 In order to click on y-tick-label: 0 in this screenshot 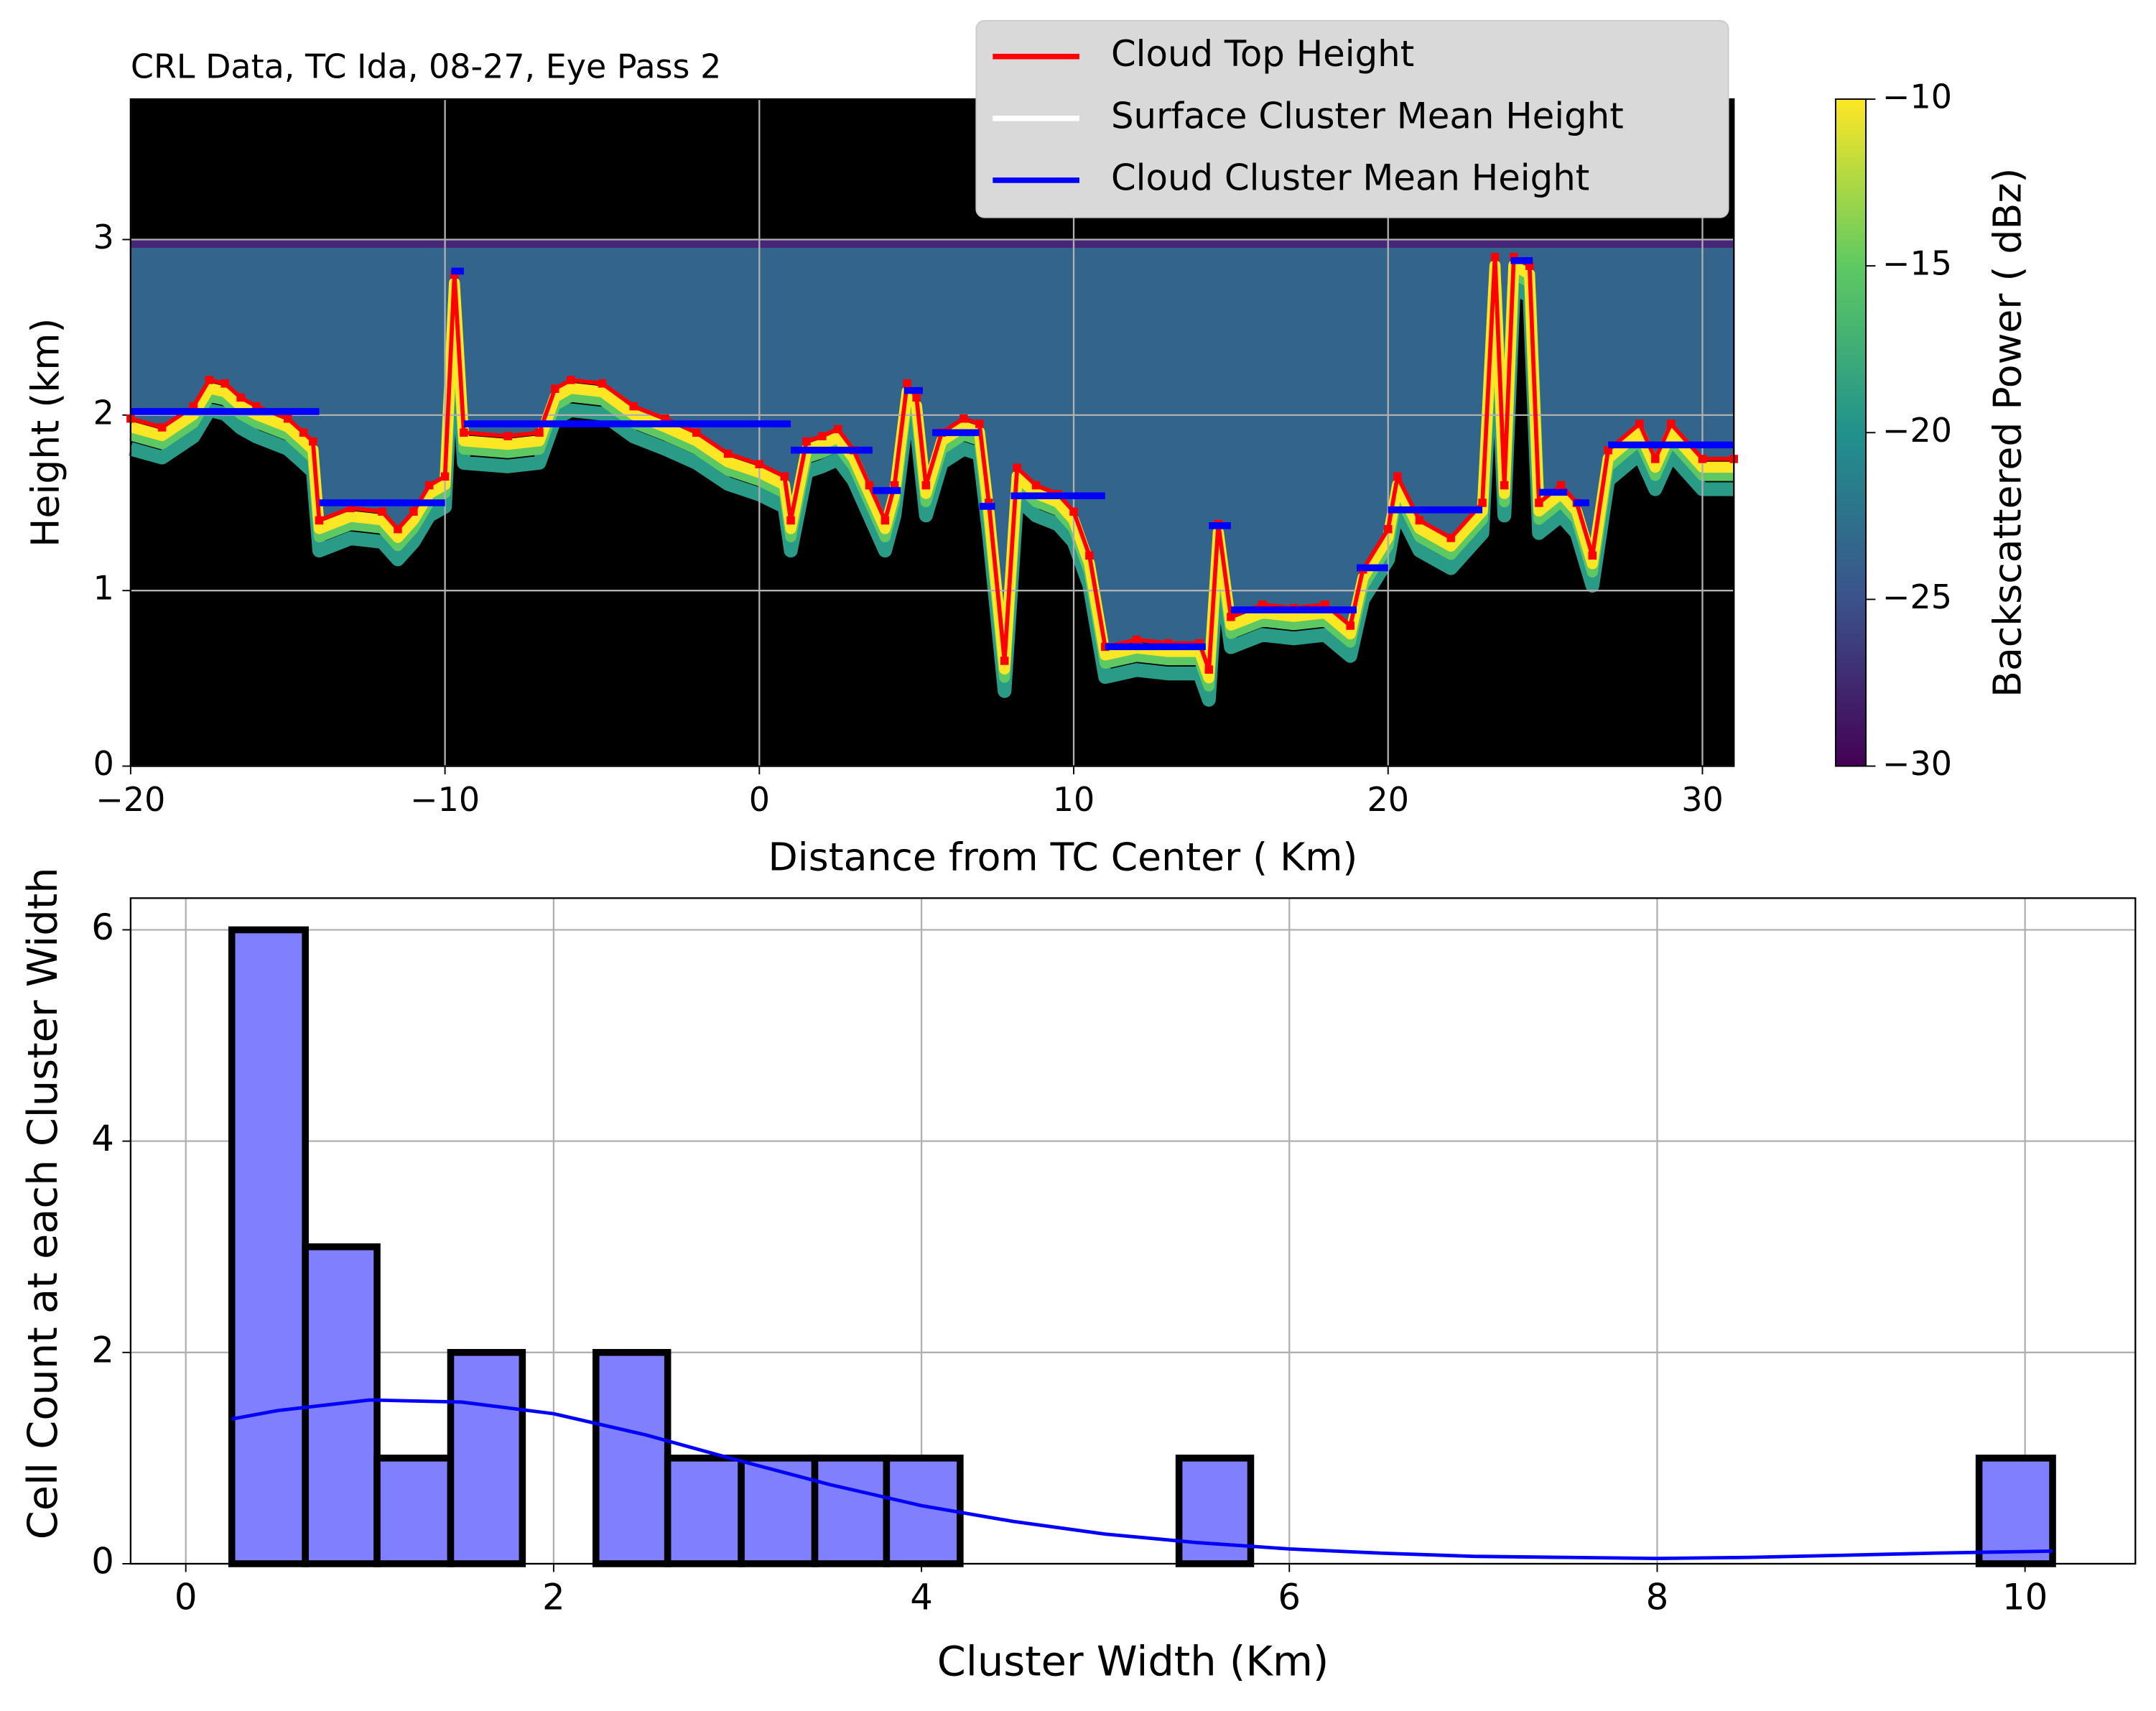, I will do `click(102, 1561)`.